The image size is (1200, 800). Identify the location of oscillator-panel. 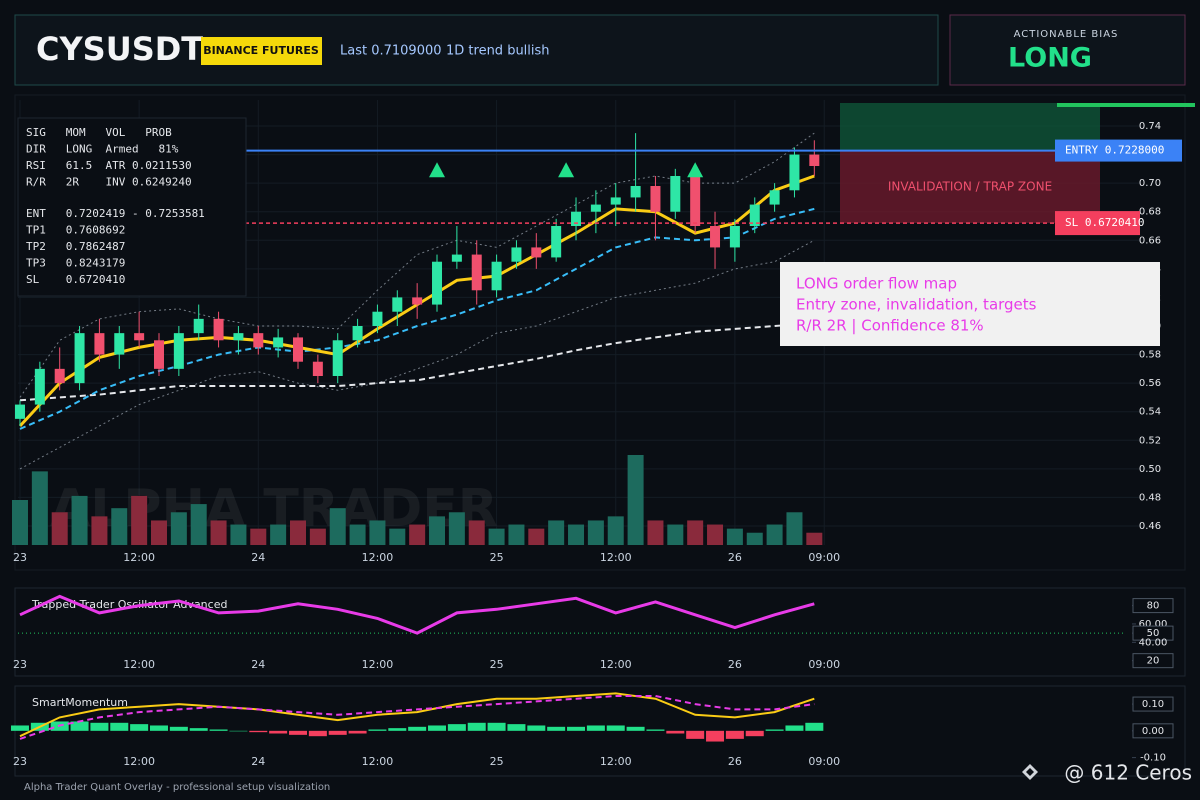
(600, 632).